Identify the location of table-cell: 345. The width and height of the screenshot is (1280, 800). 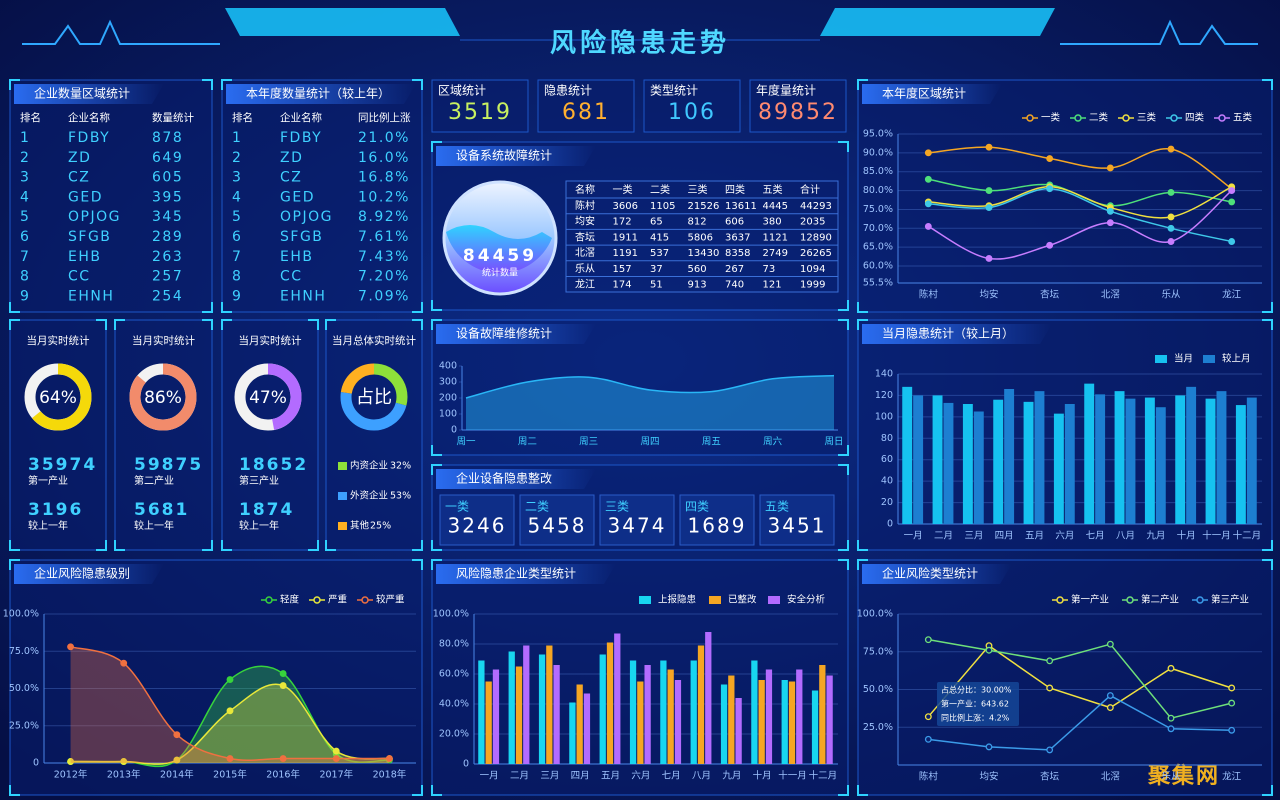
(167, 217).